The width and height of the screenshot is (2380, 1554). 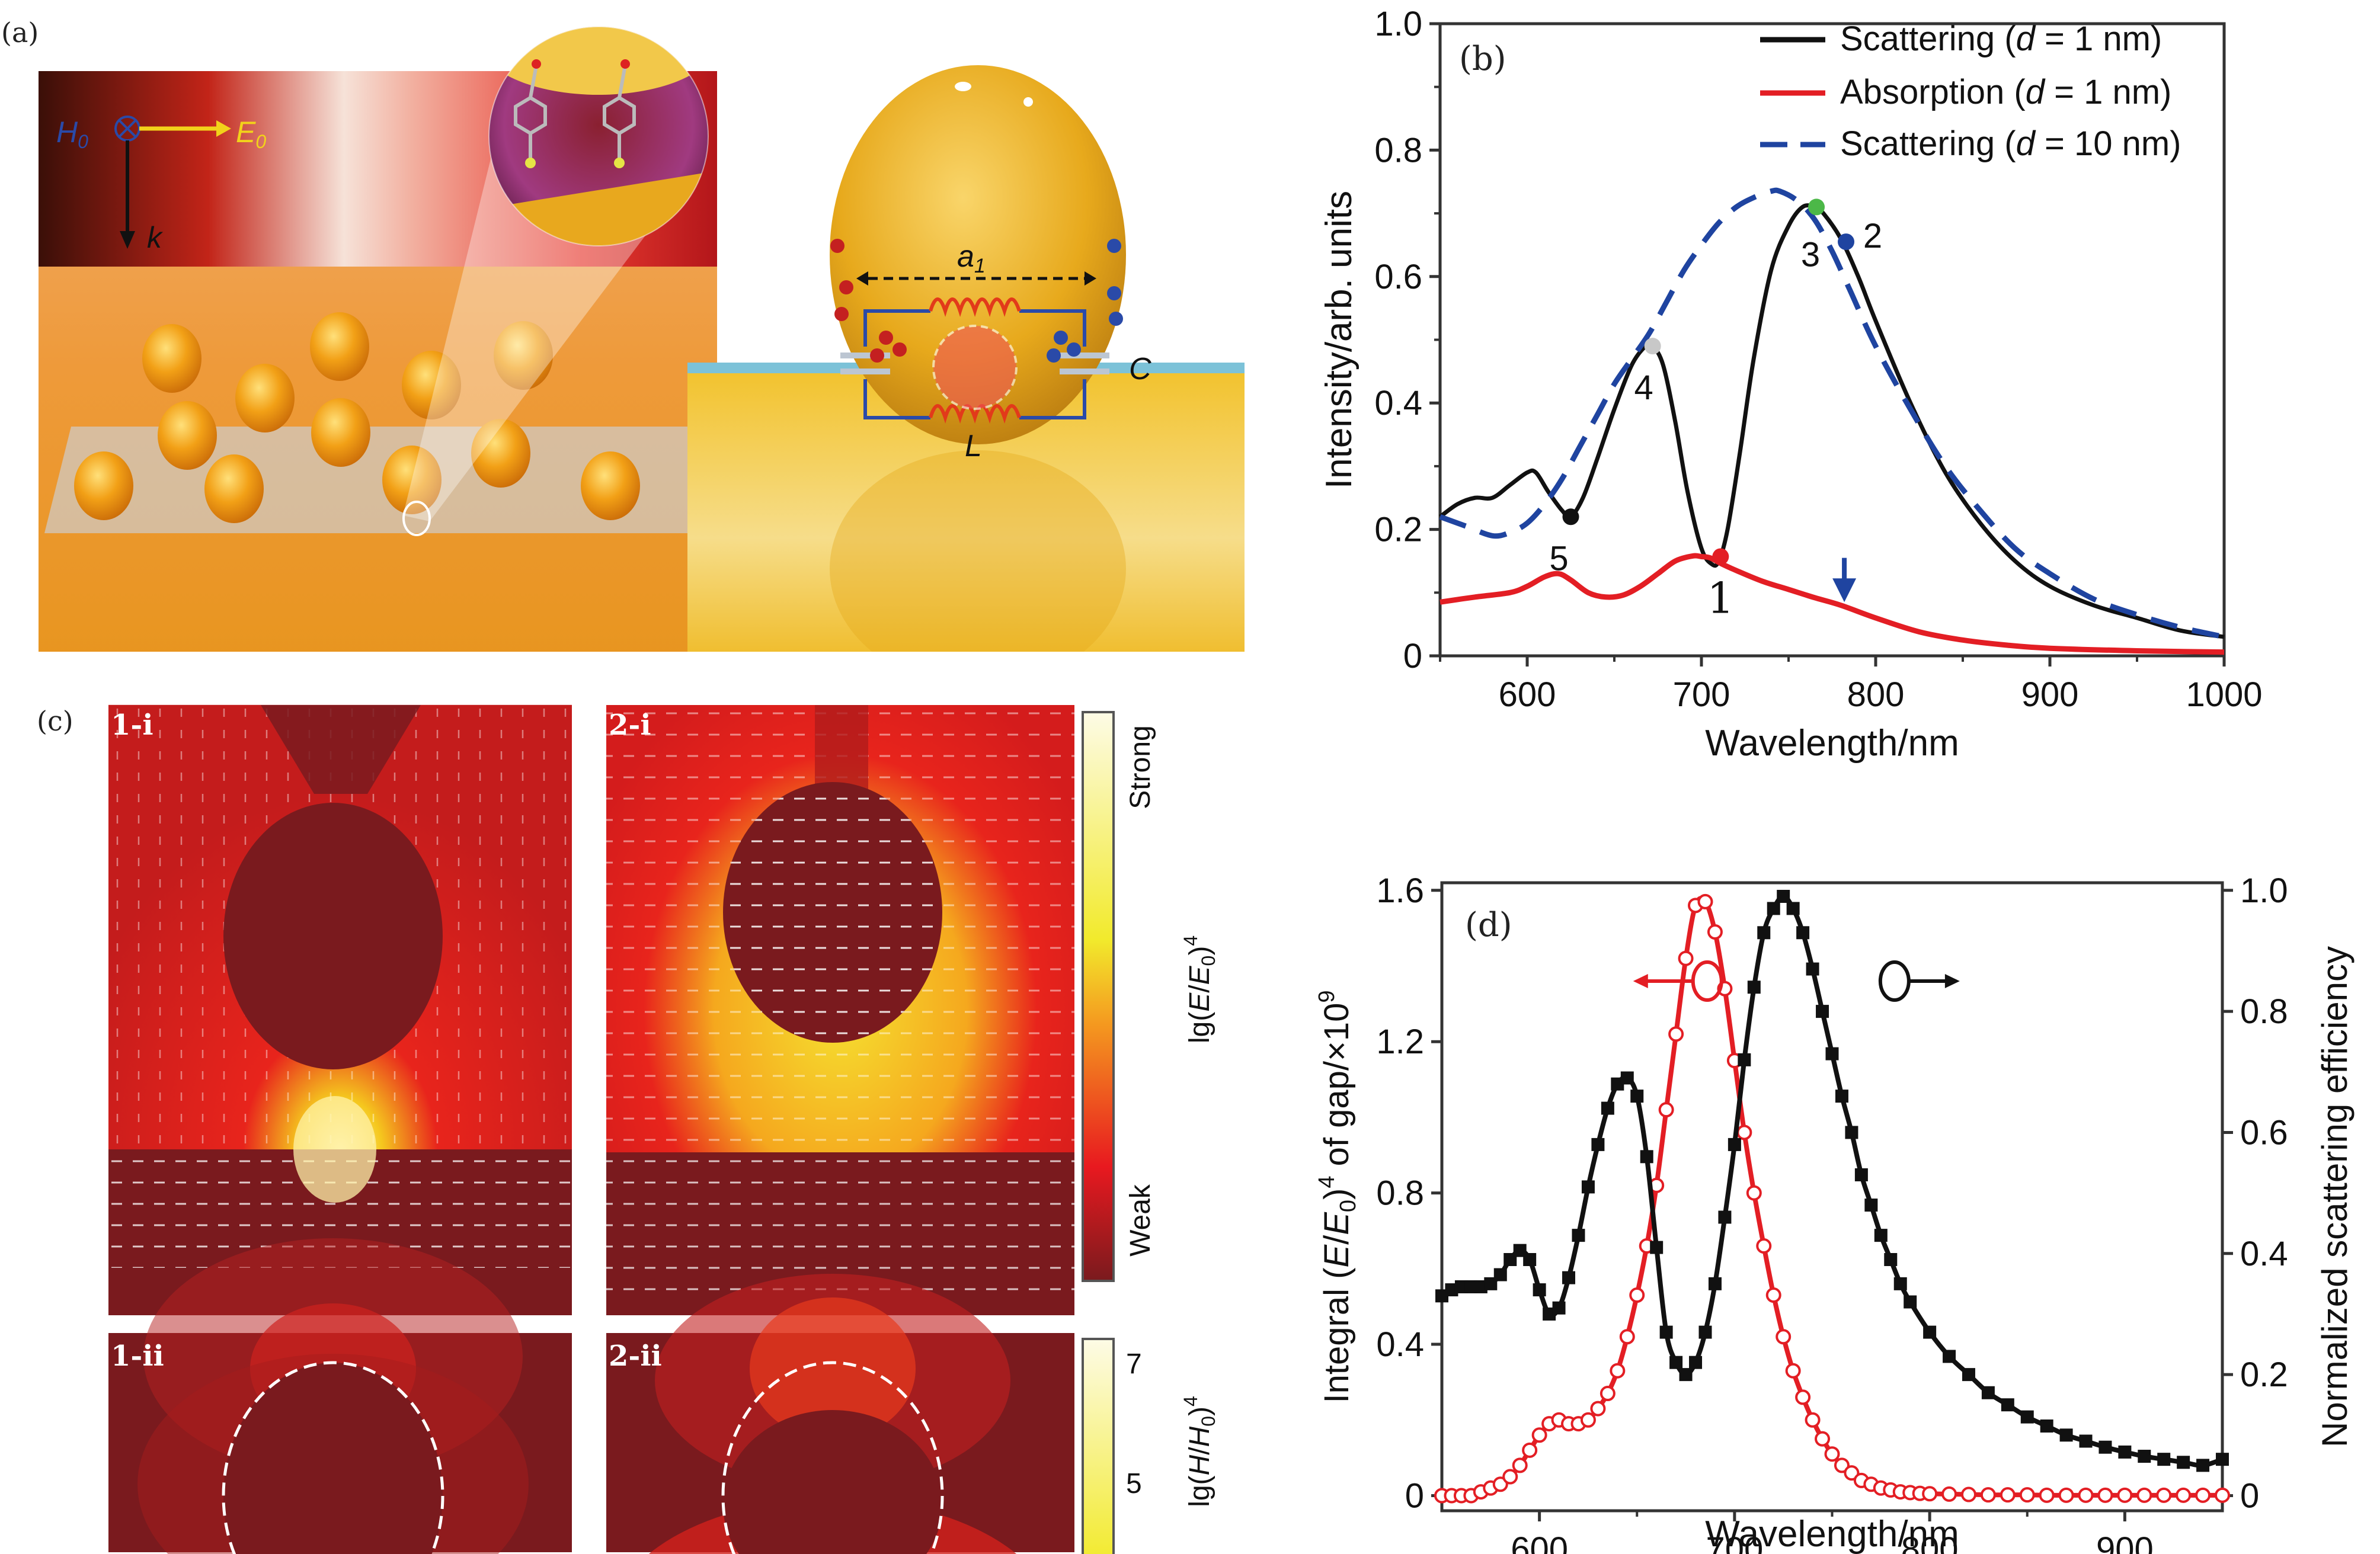 What do you see at coordinates (1336, 1240) in the screenshot?
I see `y-label-part: /` at bounding box center [1336, 1240].